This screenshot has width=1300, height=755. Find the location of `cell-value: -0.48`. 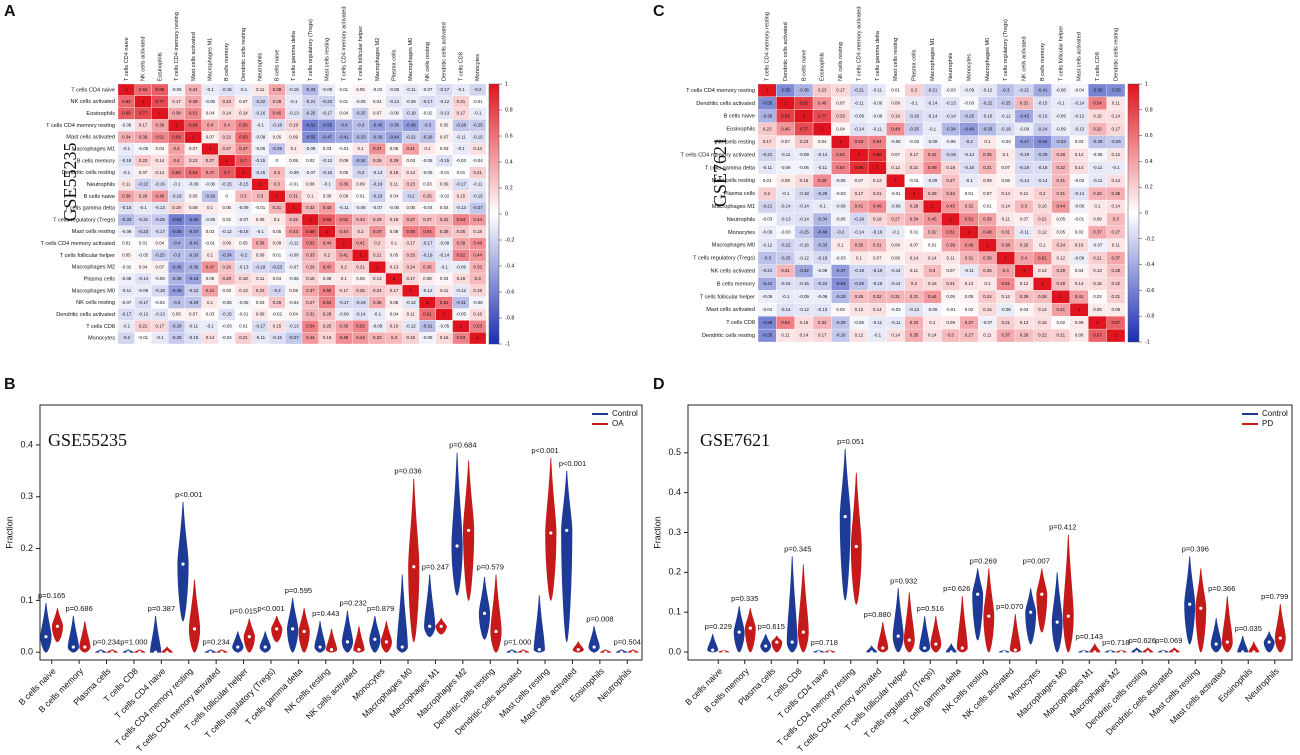

cell-value: -0.48 is located at coordinates (411, 125).